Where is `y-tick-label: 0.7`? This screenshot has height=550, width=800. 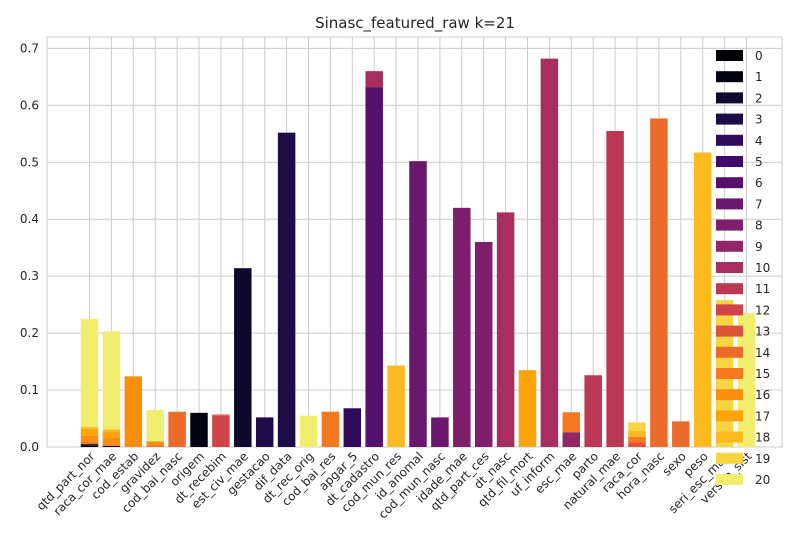
y-tick-label: 0.7 is located at coordinates (29, 48).